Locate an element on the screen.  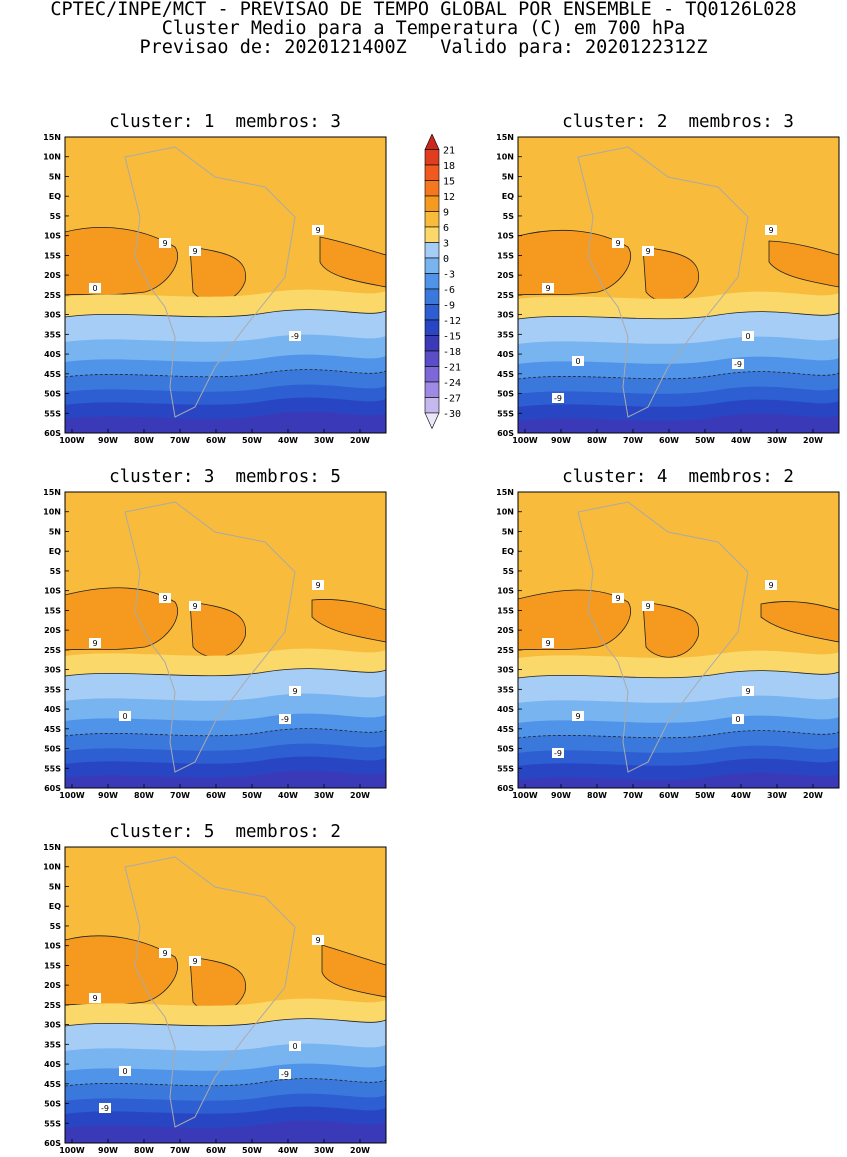
lon-tick-label: 100W is located at coordinates (72, 440).